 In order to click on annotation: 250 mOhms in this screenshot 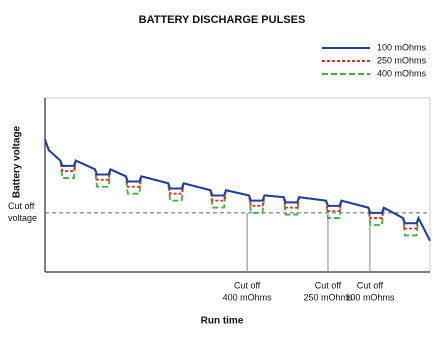, I will do `click(328, 297)`.